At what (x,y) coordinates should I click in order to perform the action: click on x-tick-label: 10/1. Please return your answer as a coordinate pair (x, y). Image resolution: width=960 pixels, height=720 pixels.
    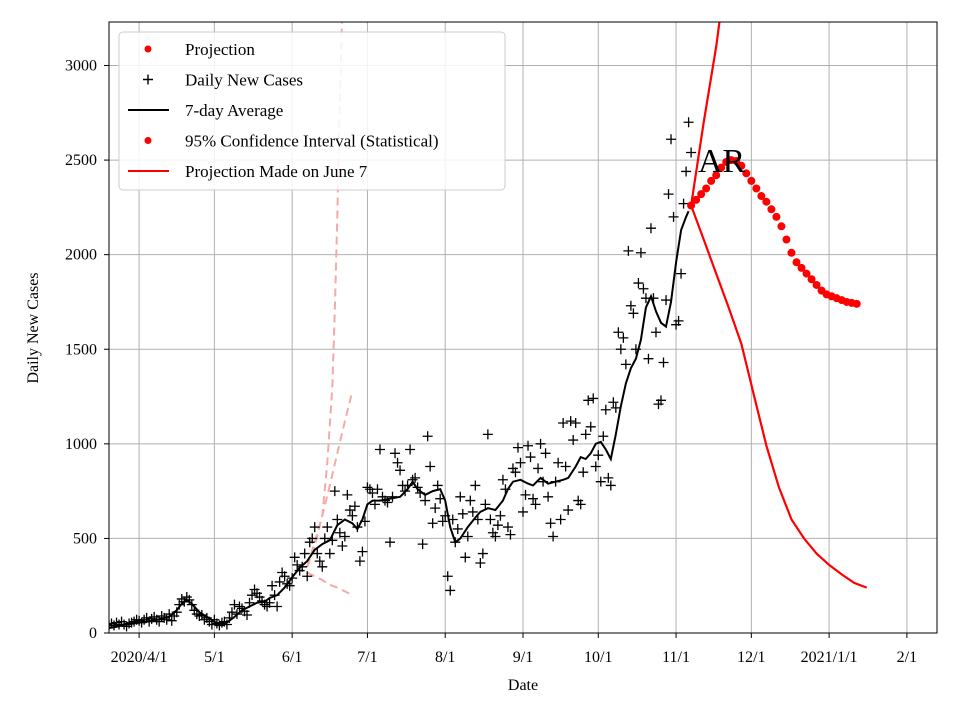
    Looking at the image, I should click on (598, 657).